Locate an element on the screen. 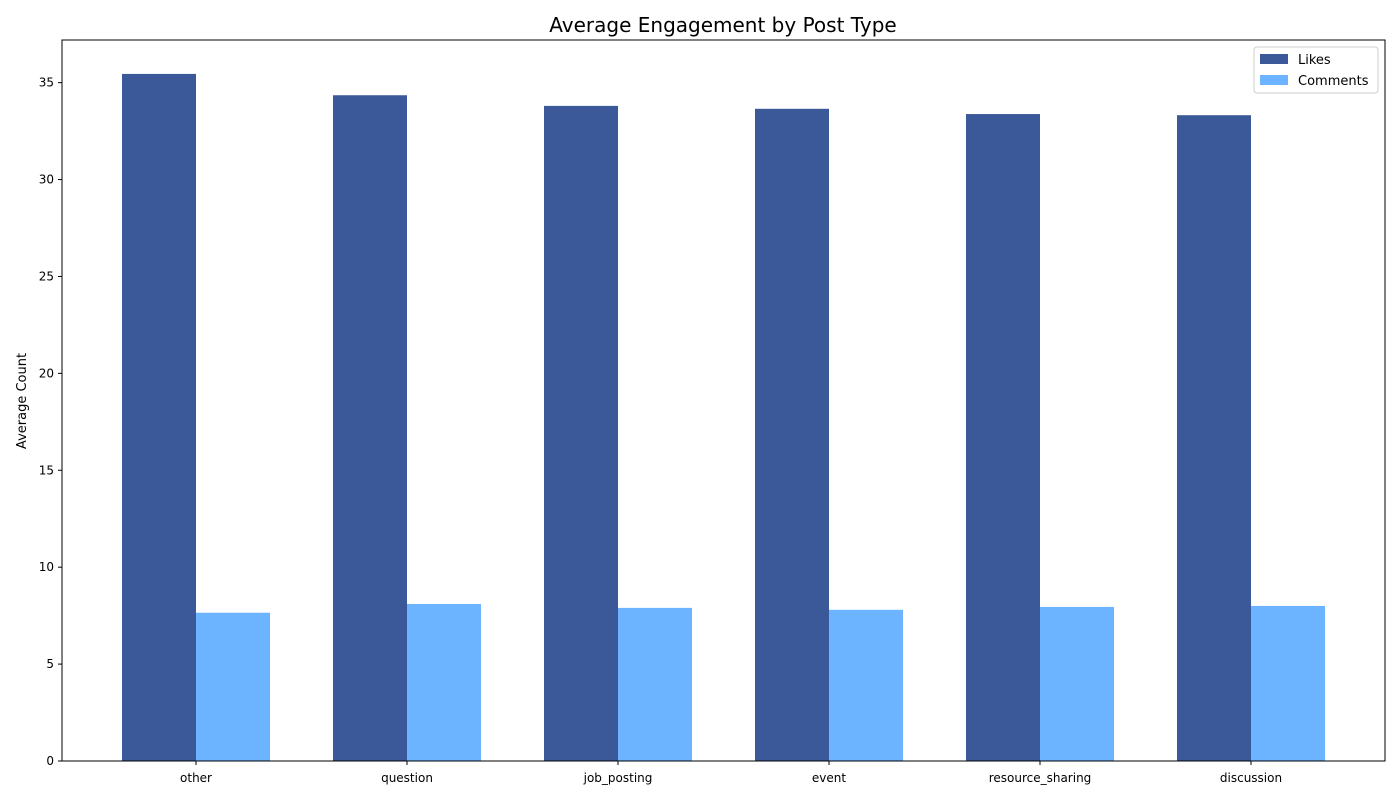 The width and height of the screenshot is (1400, 800). y-tick-label: 0 is located at coordinates (50, 761).